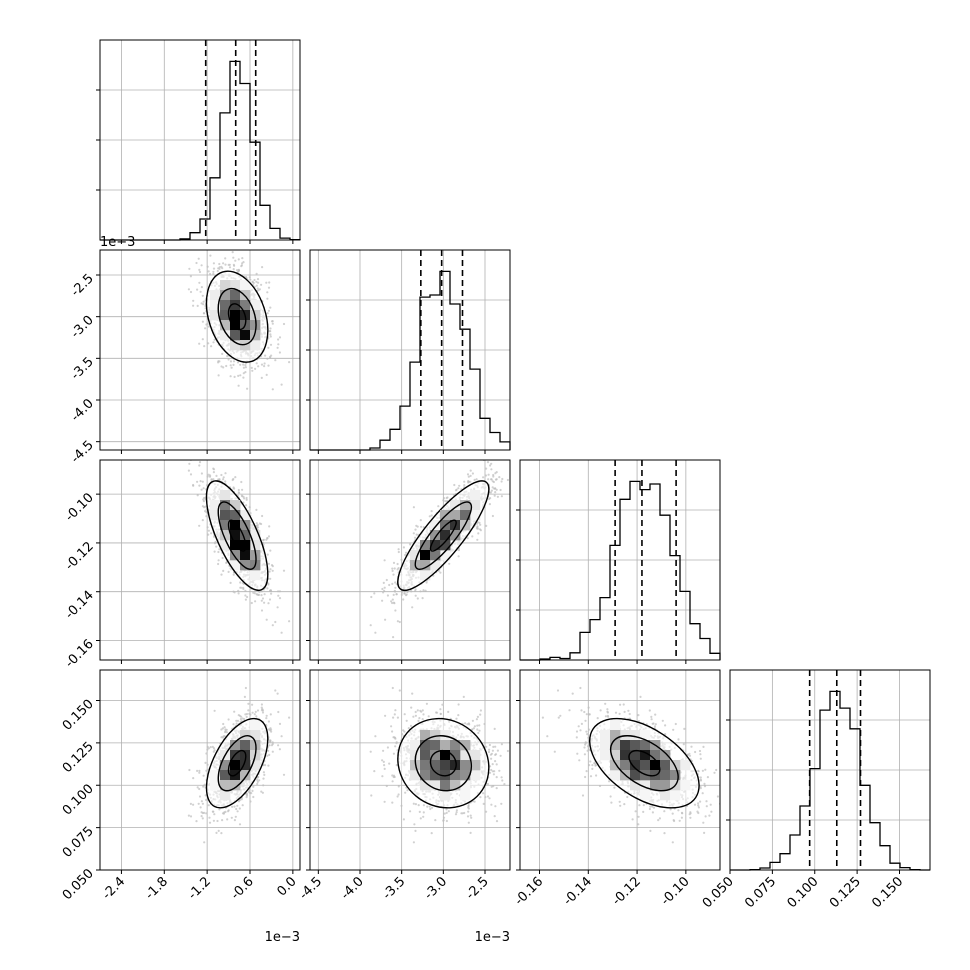 The width and height of the screenshot is (970, 970). What do you see at coordinates (78, 884) in the screenshot?
I see `y-tick-label-3-0: 0.050` at bounding box center [78, 884].